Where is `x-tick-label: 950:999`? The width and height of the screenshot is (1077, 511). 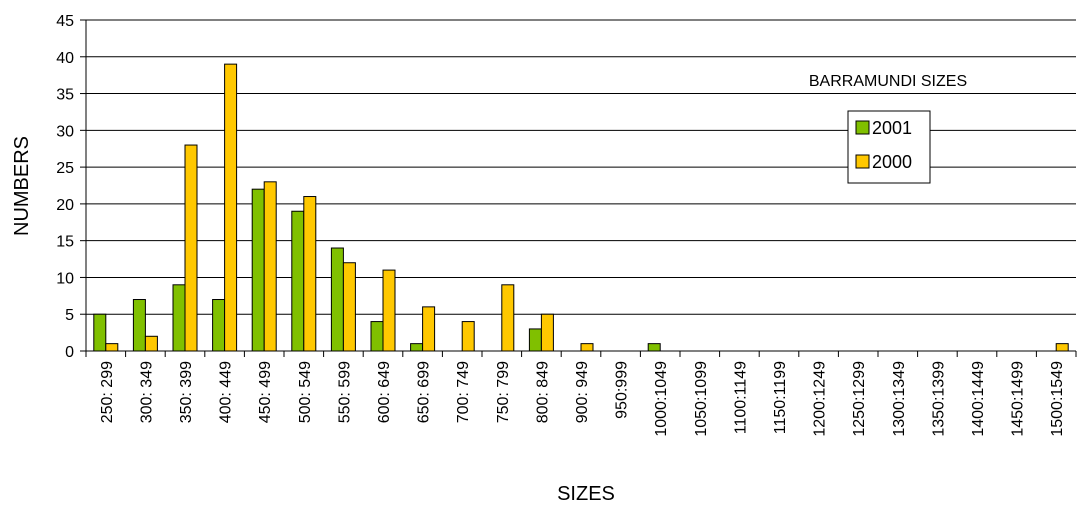
x-tick-label: 950:999 is located at coordinates (622, 390).